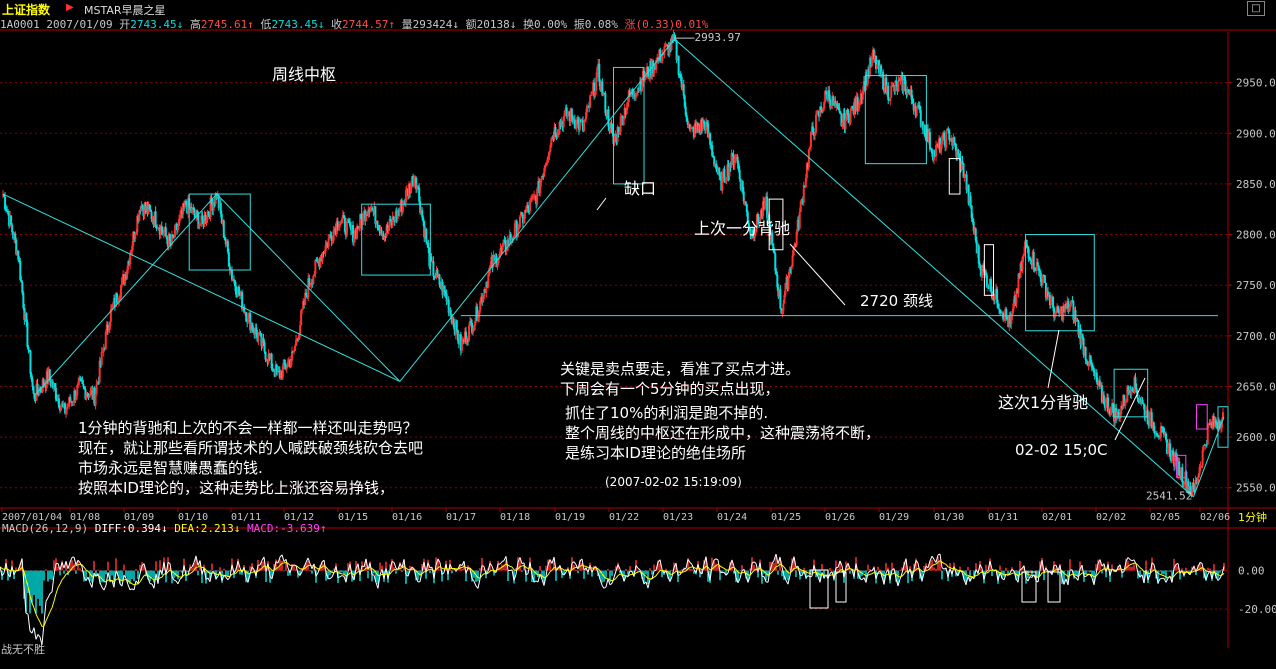 The image size is (1276, 669). I want to click on macd-box, so click(819, 589).